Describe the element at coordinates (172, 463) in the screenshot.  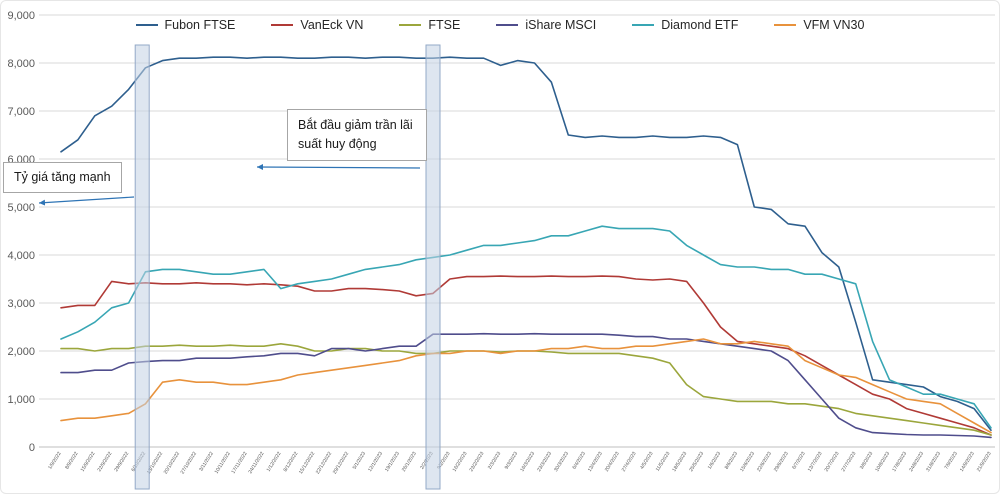
I see `x-axis-tick-label: 20/10/2022` at that location.